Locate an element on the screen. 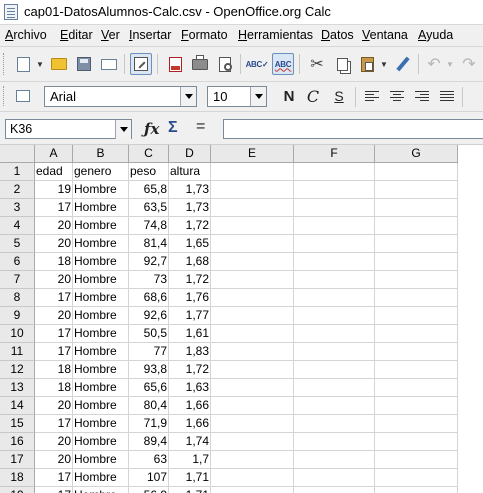 The image size is (483, 493). cell-e8 is located at coordinates (252, 298).